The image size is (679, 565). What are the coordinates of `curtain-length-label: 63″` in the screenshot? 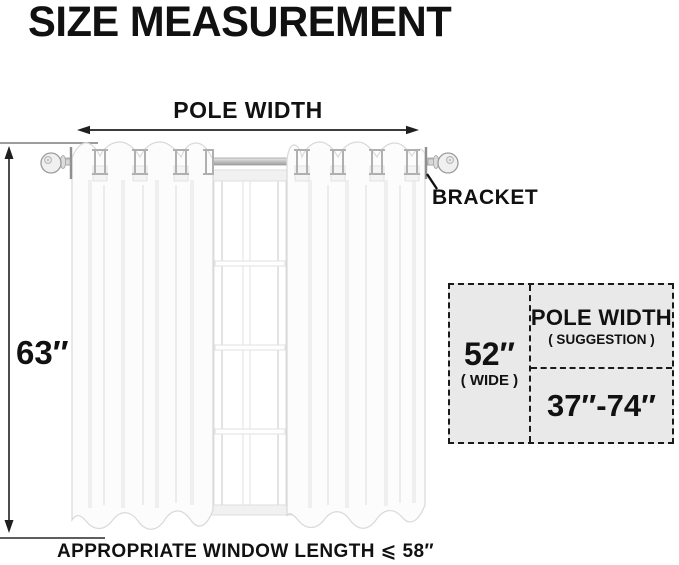 It's located at (42, 352).